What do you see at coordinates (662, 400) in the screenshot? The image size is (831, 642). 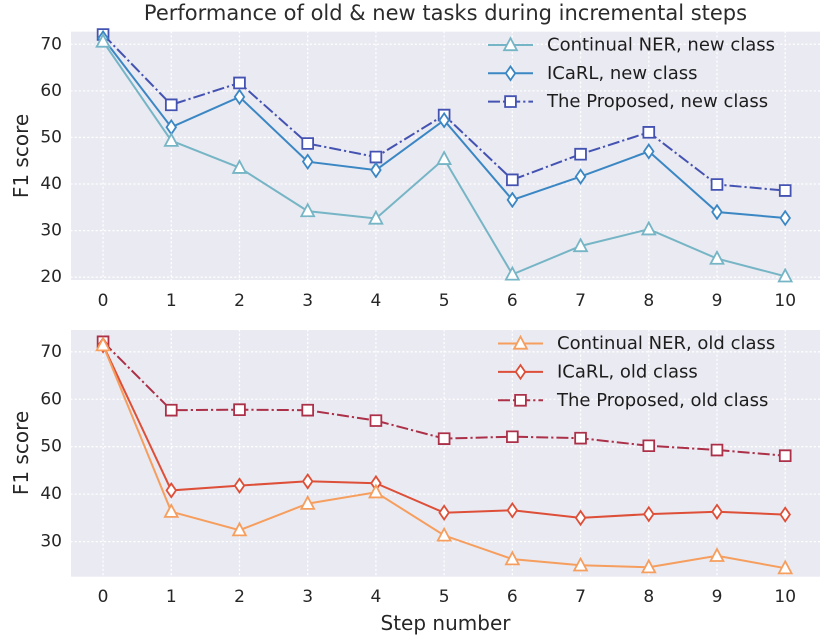 I see `legend-label: The Proposed, old class` at bounding box center [662, 400].